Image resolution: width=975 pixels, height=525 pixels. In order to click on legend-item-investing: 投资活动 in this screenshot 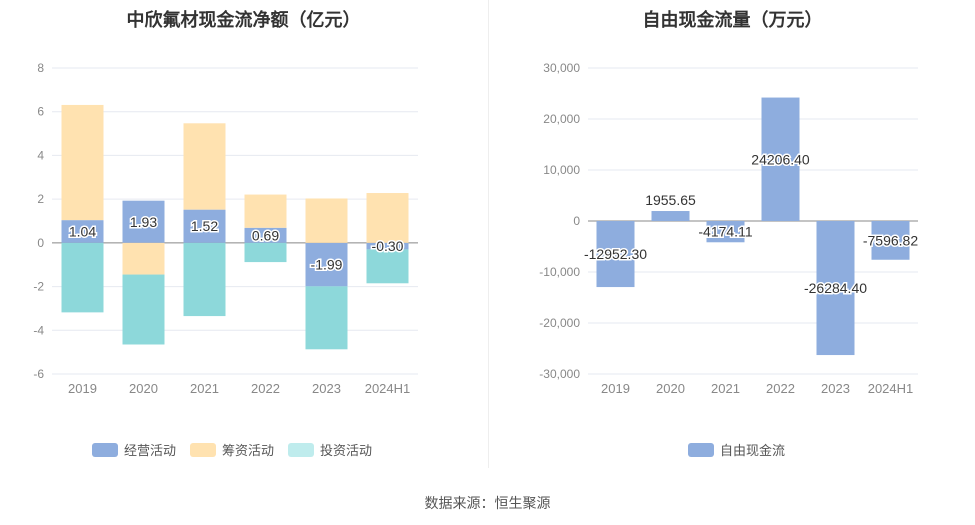, I will do `click(330, 449)`.